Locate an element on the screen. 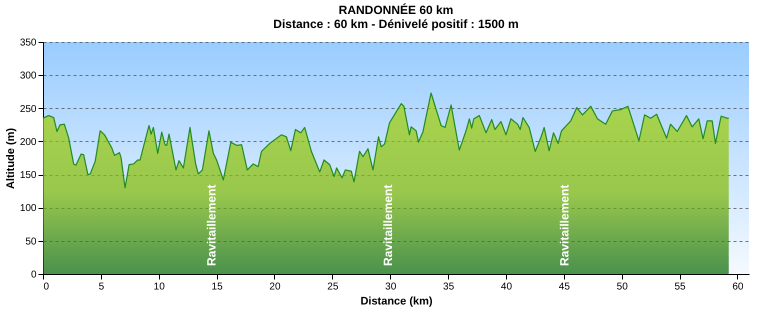  x-tick-label: 20 is located at coordinates (275, 287).